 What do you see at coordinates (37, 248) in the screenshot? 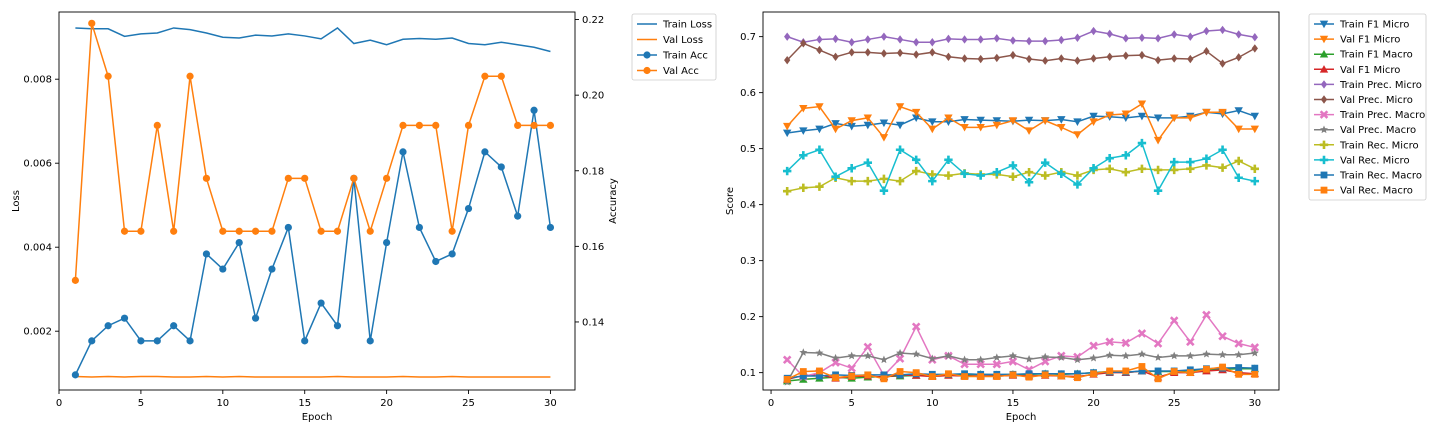
I see `y-left-tick-label: 0.004` at bounding box center [37, 248].